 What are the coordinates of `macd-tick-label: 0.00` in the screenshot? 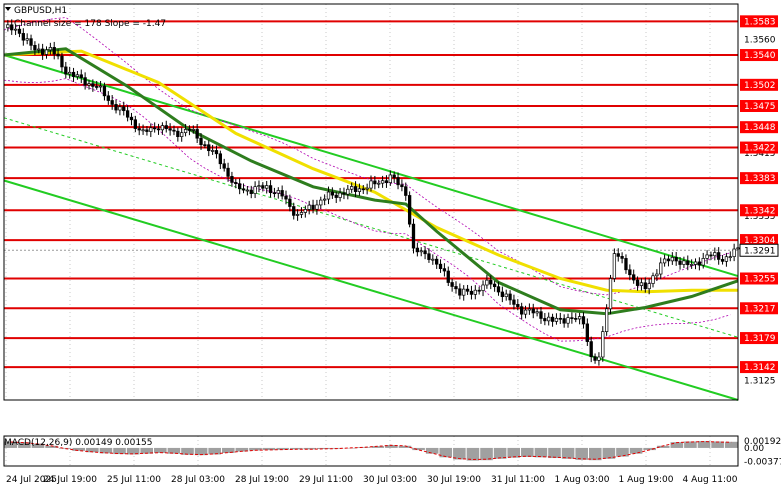 It's located at (754, 449).